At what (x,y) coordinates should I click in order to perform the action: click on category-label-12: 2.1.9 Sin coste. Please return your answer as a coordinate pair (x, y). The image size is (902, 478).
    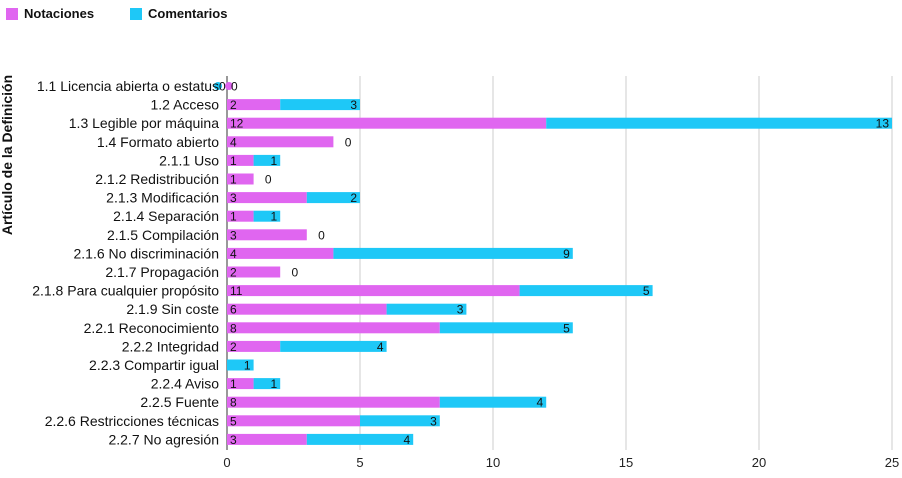
    Looking at the image, I should click on (172, 309).